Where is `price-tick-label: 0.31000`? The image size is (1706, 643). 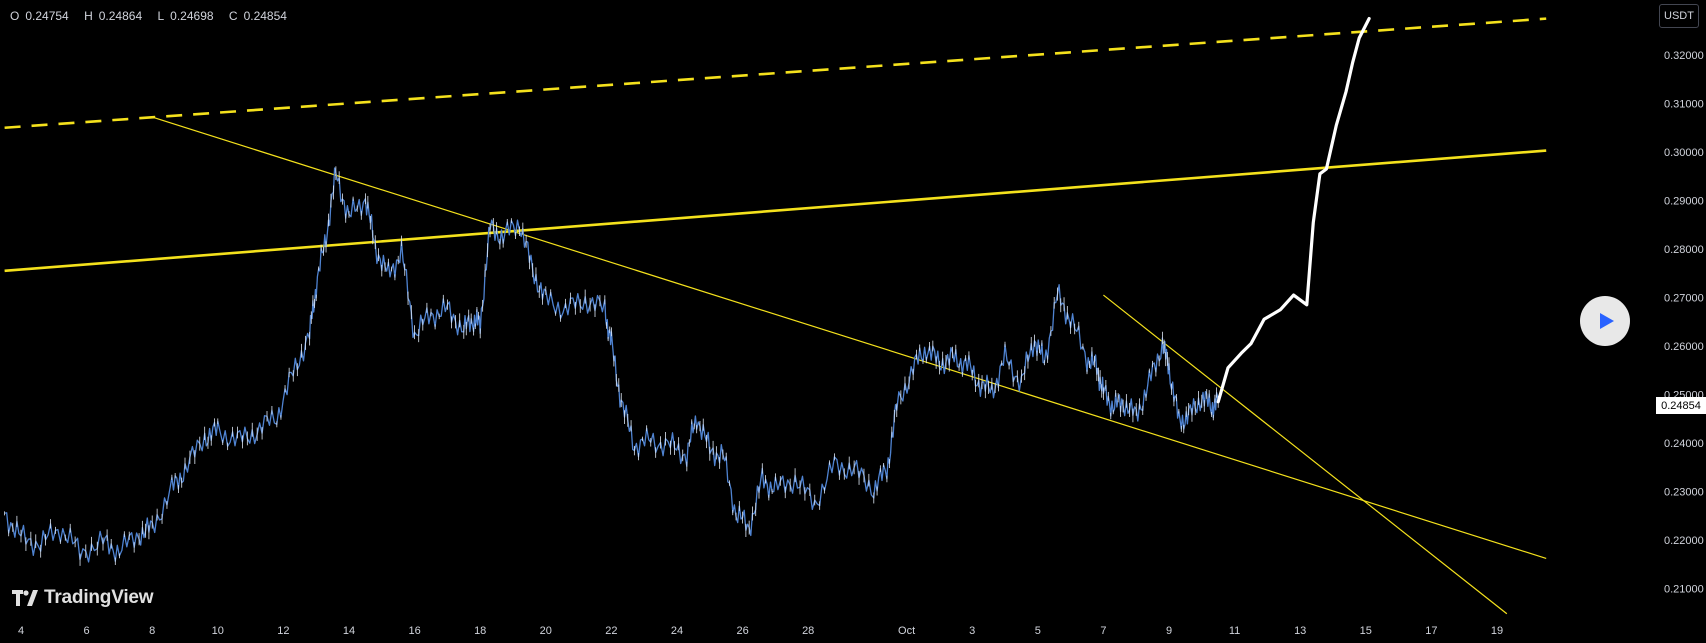
price-tick-label: 0.31000 is located at coordinates (1684, 105).